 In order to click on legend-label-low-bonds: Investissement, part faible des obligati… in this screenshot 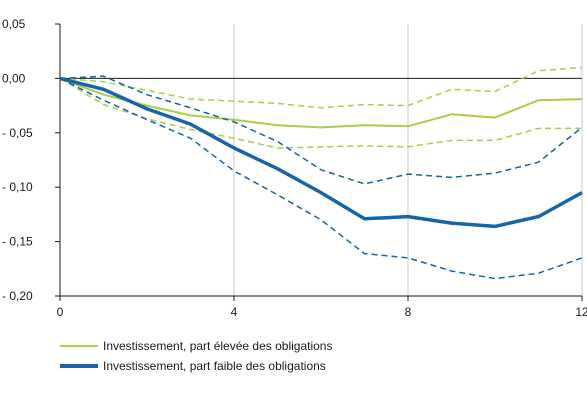, I will do `click(214, 366)`.